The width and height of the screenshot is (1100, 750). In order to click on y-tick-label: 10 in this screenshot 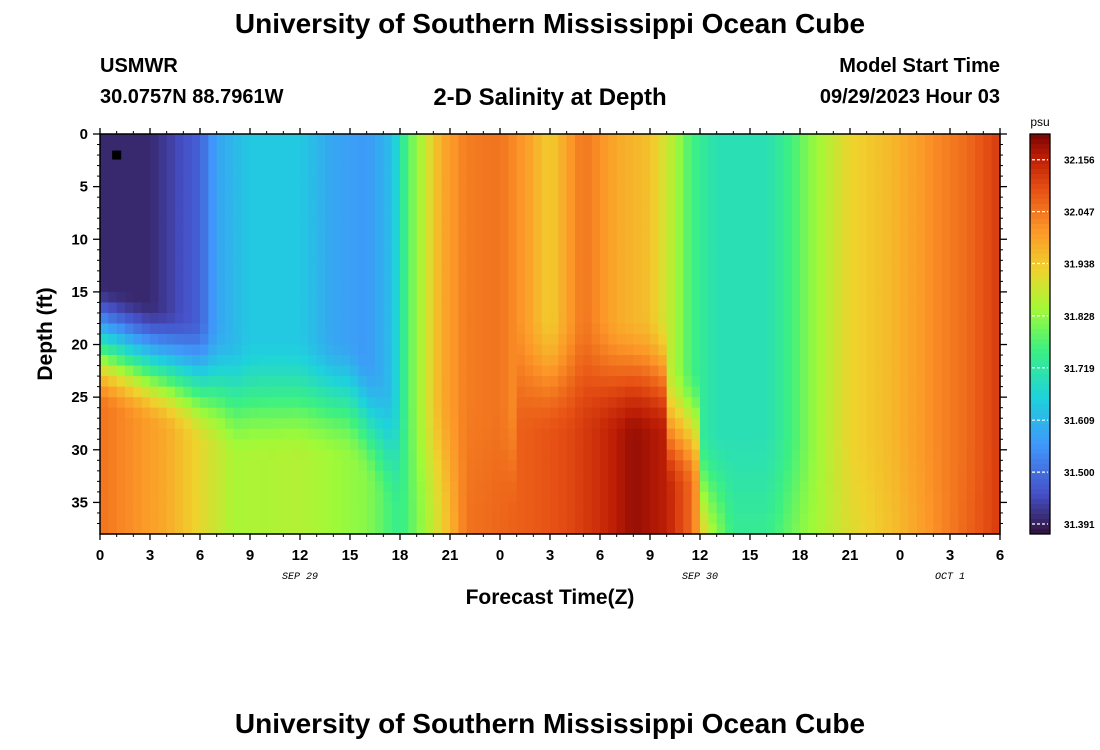, I will do `click(79, 239)`.